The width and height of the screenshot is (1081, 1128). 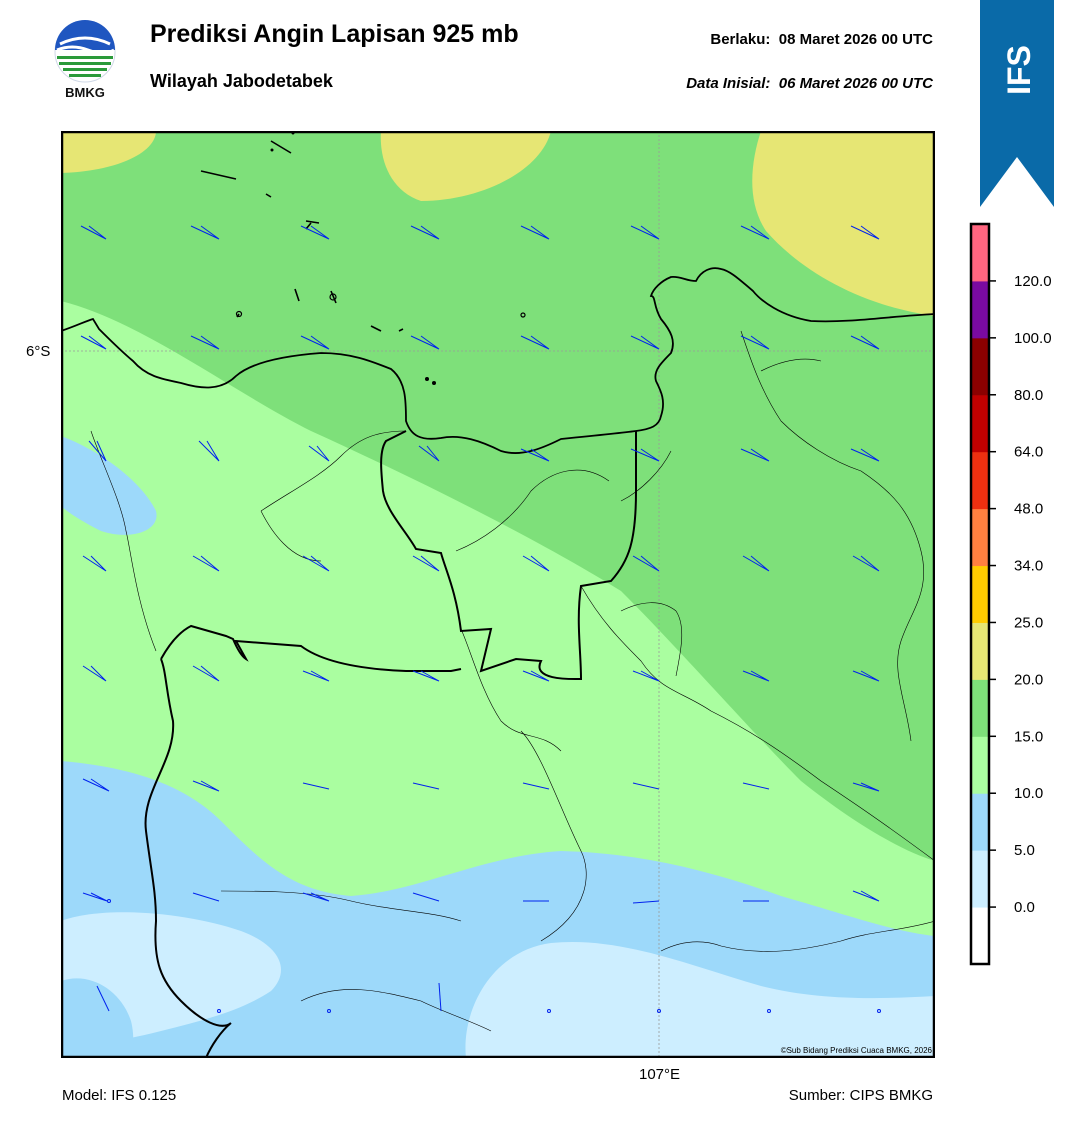 I want to click on field-5-10-sw-corner, so click(x=97, y=1018).